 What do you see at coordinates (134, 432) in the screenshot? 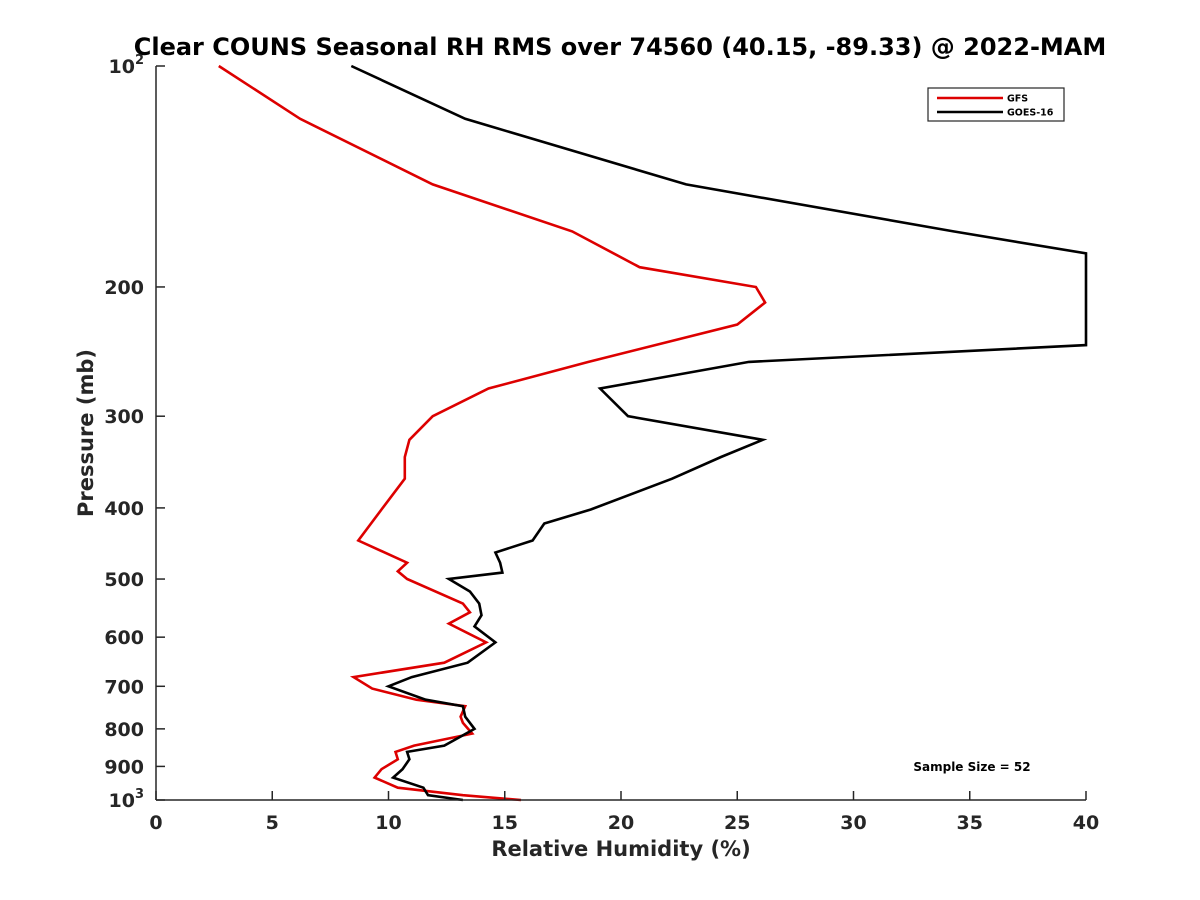
I see `y-axis-ticks: 10² 200 300 400 500 600 700 800 900 10³` at bounding box center [134, 432].